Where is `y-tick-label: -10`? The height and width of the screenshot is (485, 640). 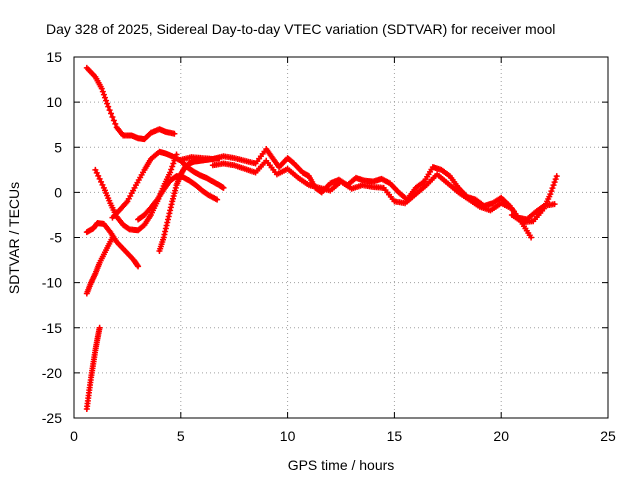
y-tick-label: -10 is located at coordinates (52, 283).